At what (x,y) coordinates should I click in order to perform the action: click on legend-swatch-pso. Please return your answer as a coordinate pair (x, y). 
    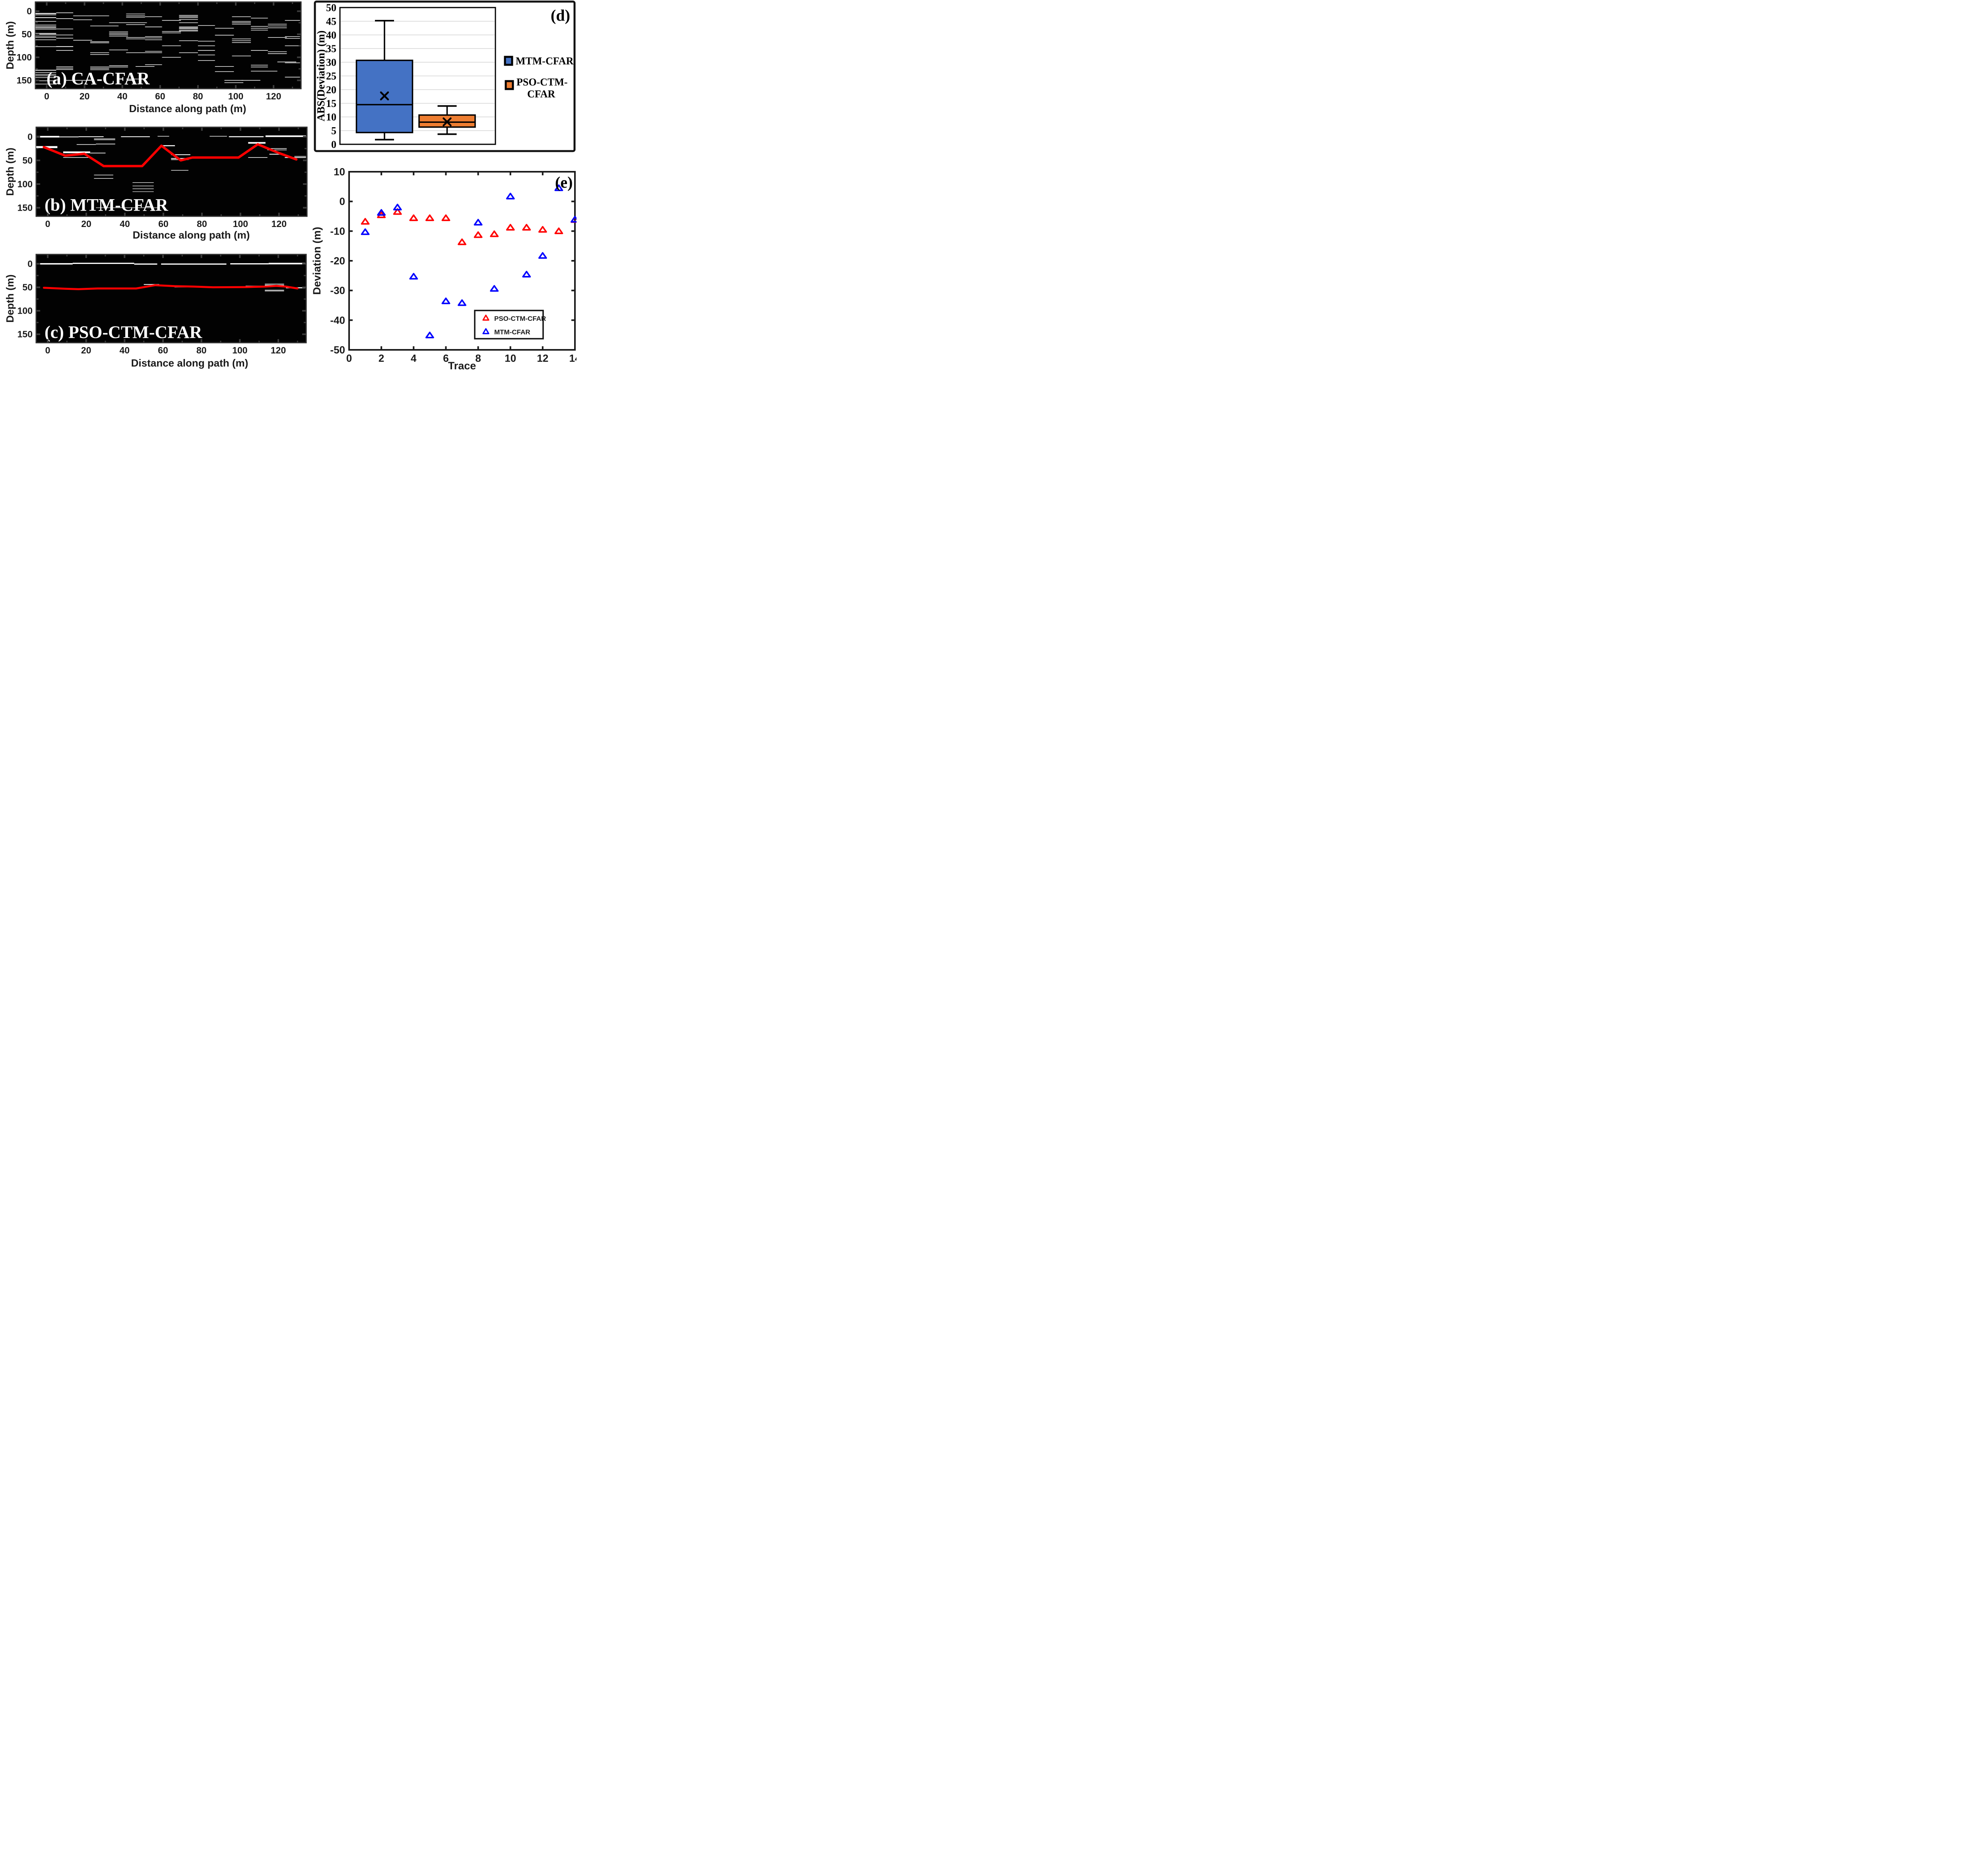
    Looking at the image, I should click on (509, 85).